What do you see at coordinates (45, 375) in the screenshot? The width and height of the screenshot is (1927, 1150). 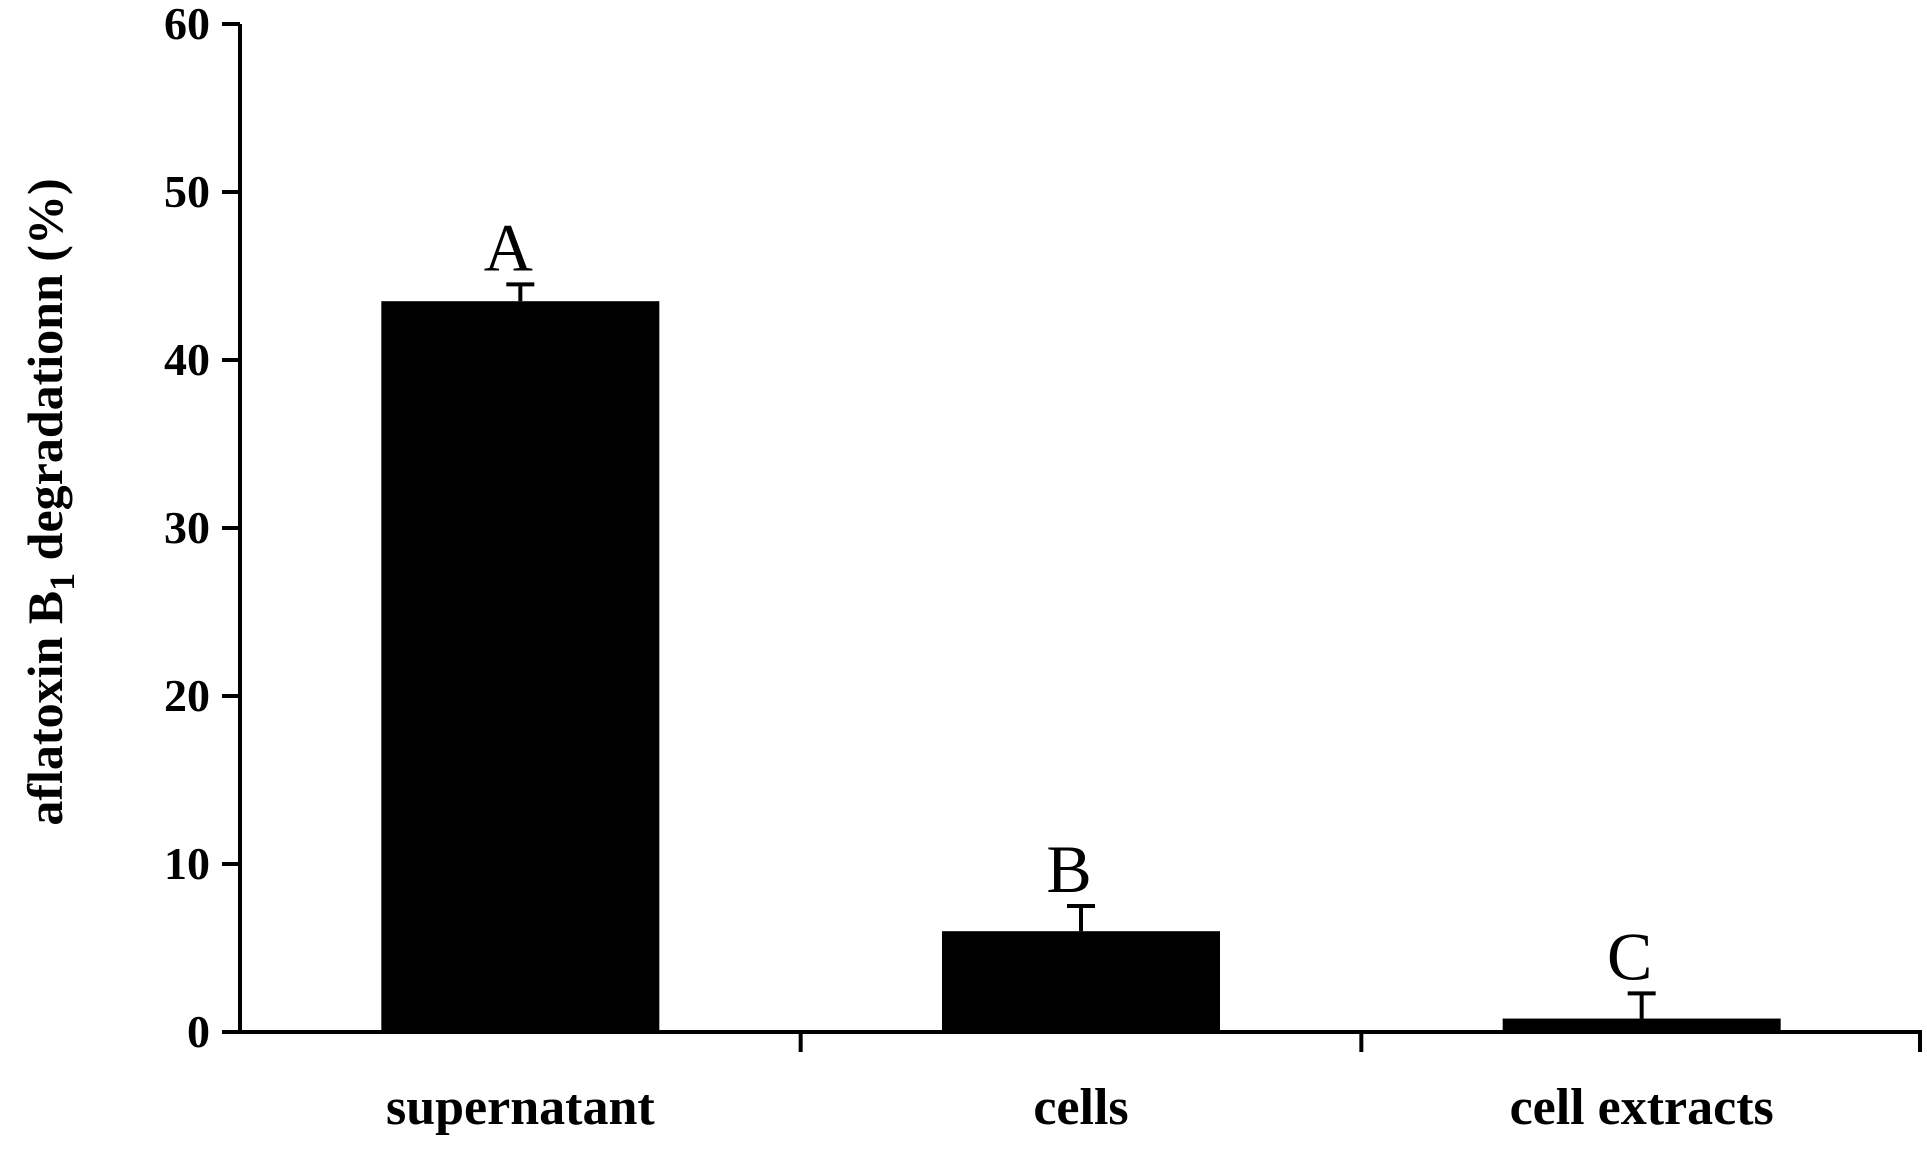 I see `y-axis-title-suffix: degradationn (%)` at bounding box center [45, 375].